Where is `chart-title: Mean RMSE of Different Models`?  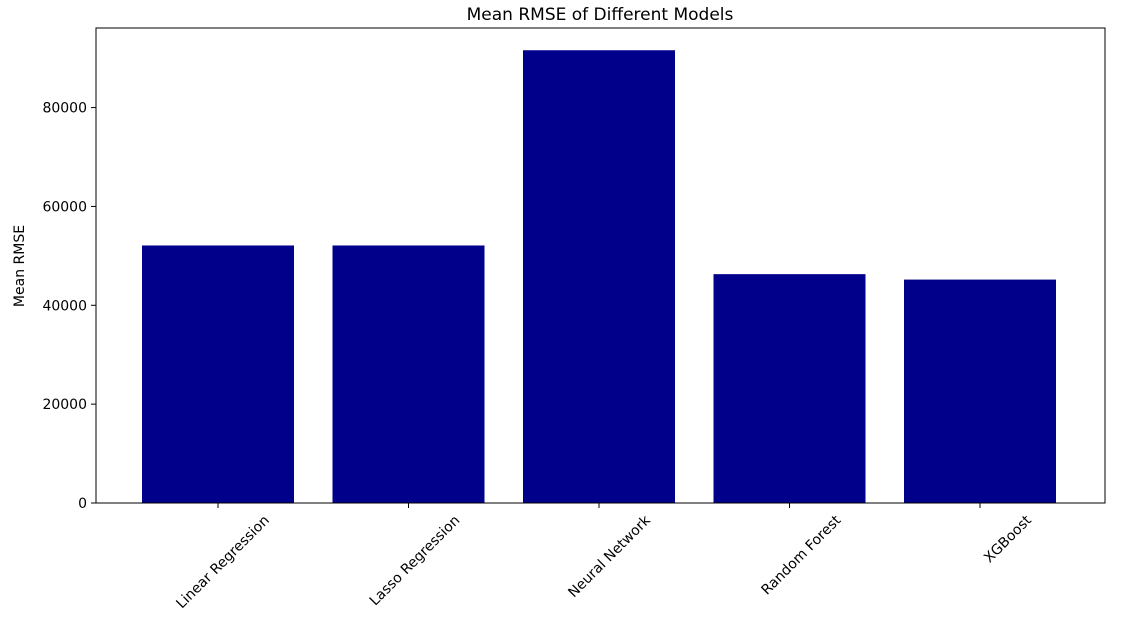
chart-title: Mean RMSE of Different Models is located at coordinates (600, 15).